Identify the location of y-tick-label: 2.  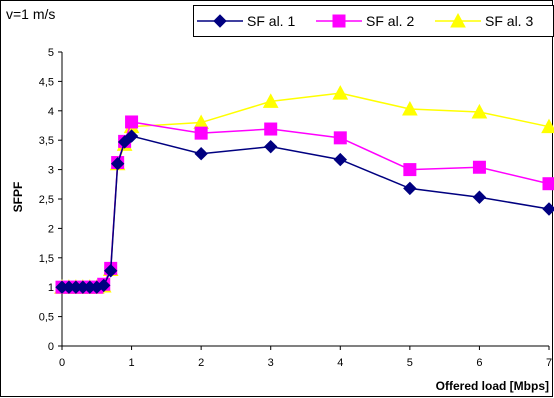
(51, 229).